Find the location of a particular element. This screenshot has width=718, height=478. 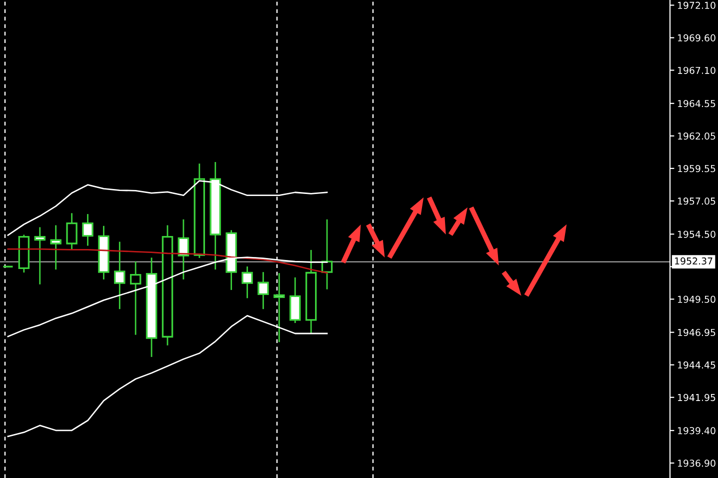

y-tick-label: 1946.95 is located at coordinates (697, 332).